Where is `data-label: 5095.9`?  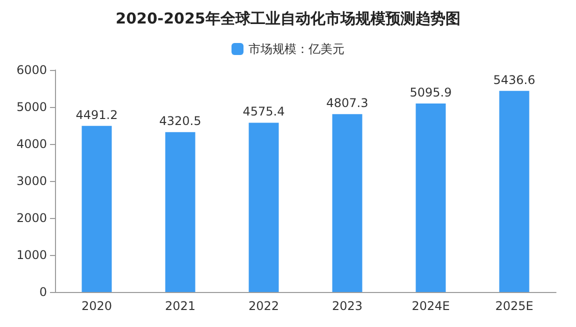
data-label: 5095.9 is located at coordinates (431, 92).